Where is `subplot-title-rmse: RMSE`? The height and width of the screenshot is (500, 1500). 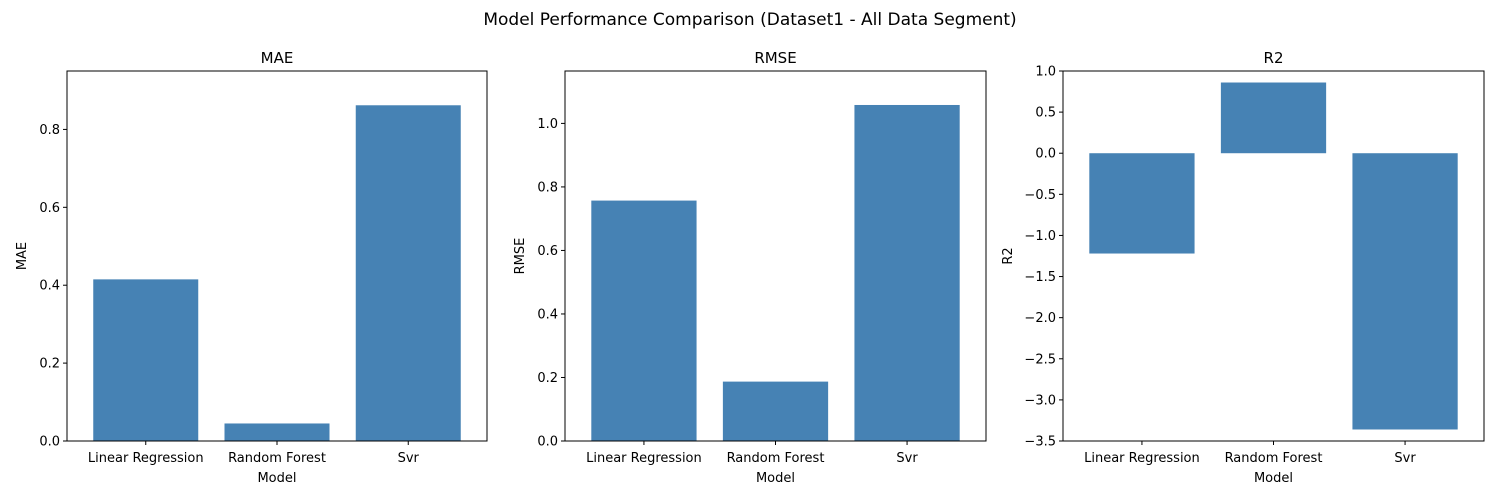
subplot-title-rmse: RMSE is located at coordinates (775, 58).